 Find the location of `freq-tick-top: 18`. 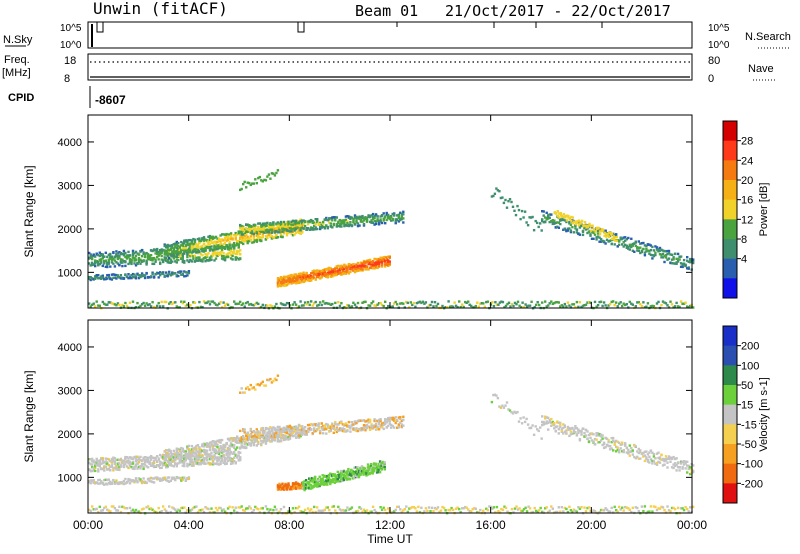

freq-tick-top: 18 is located at coordinates (70, 61).